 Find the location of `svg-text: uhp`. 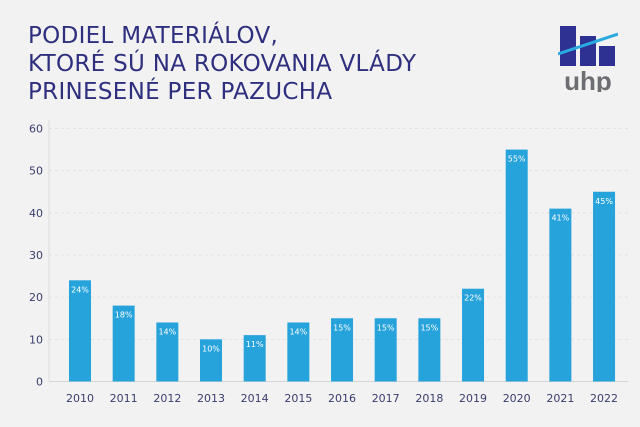

svg-text: uhp is located at coordinates (588, 79).